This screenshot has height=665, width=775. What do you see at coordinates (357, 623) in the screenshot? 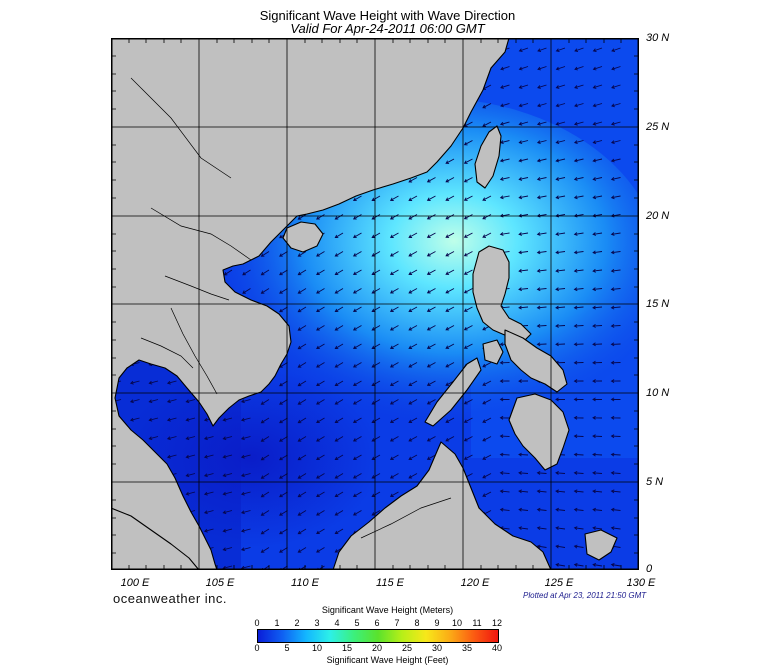
I see `meter-tick: 5` at bounding box center [357, 623].